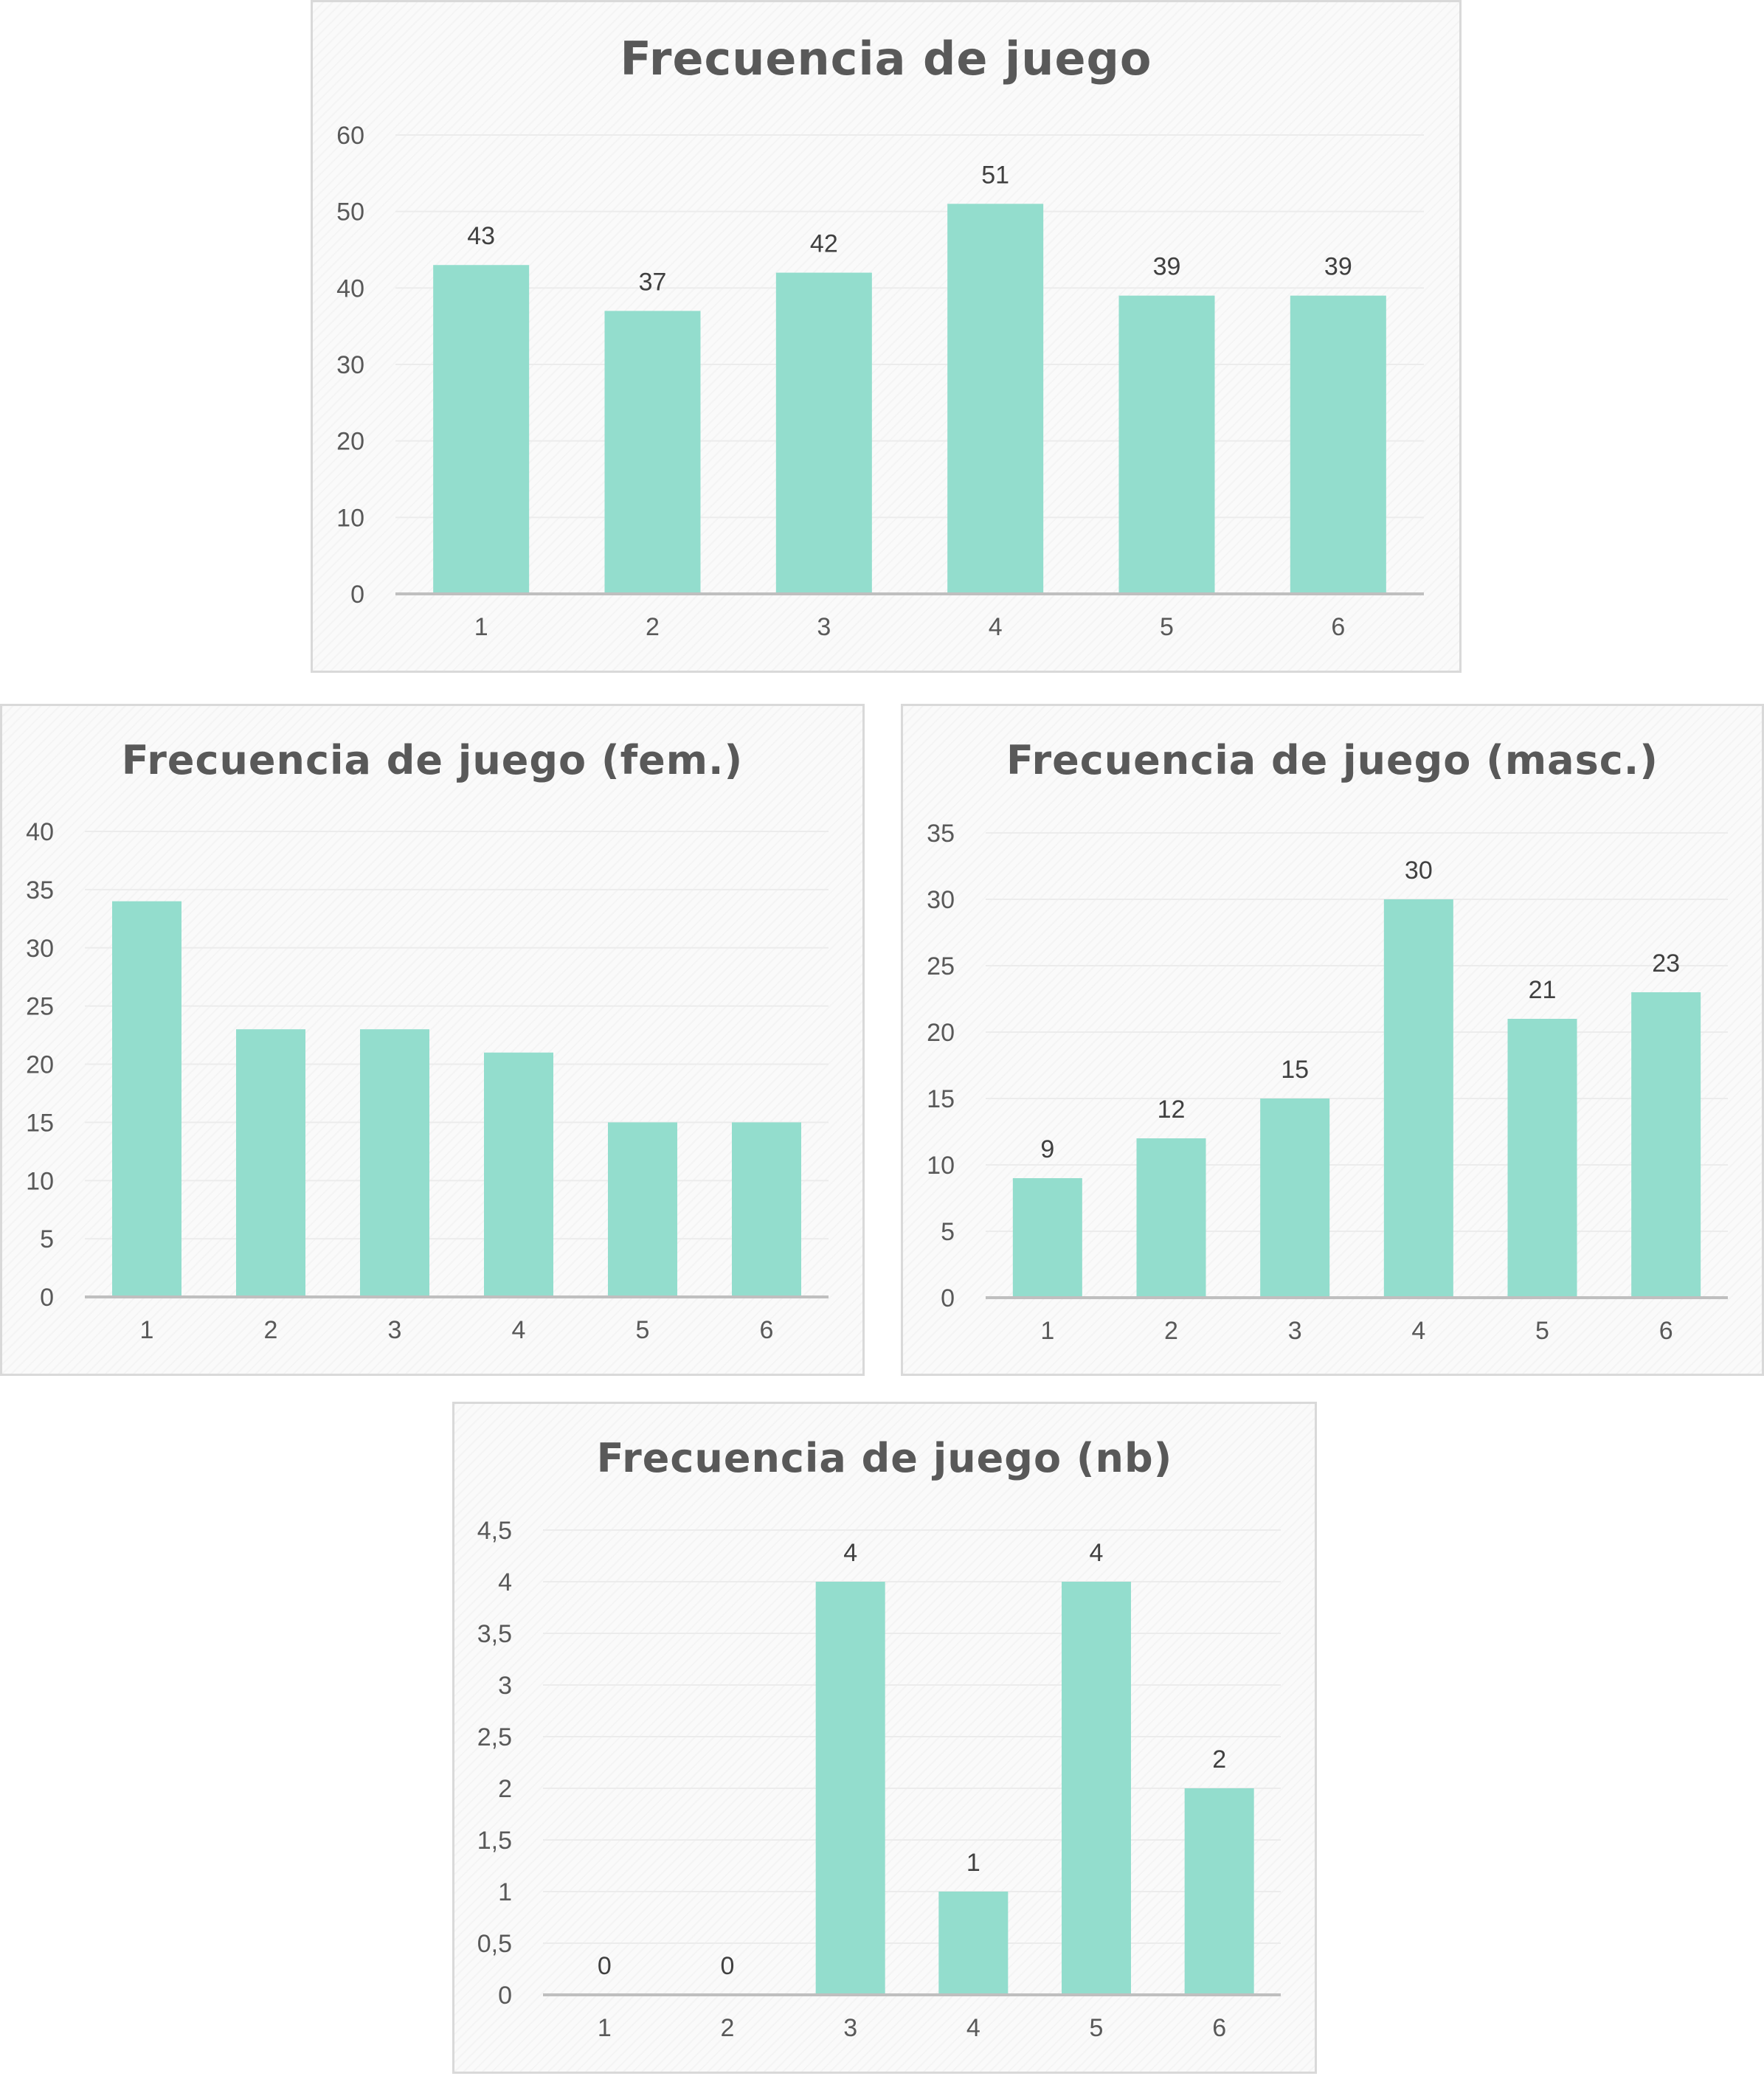  I want to click on bar-chart-nb: 0 0,5 1 1,5 2 2,5 3 3,5 4 4,5 0 1 0 2 4 3 1 4 4 5 2 6, so click(879, 1780).